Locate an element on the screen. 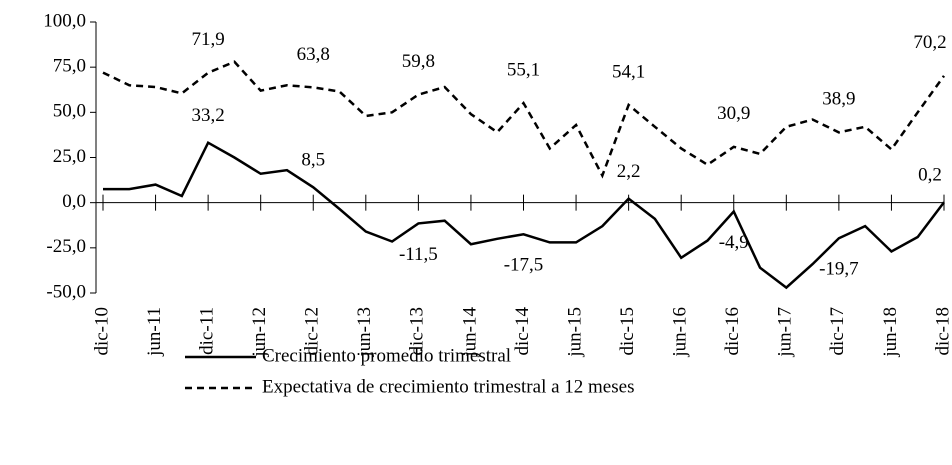  data-label: 0,2 is located at coordinates (930, 175).